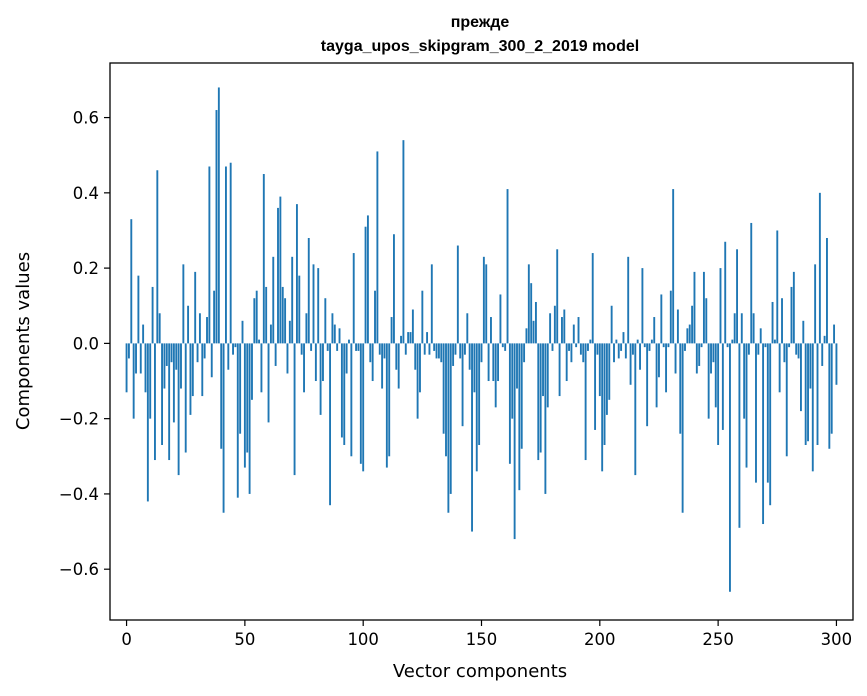  I want to click on x-axis-label: Vector components, so click(480, 671).